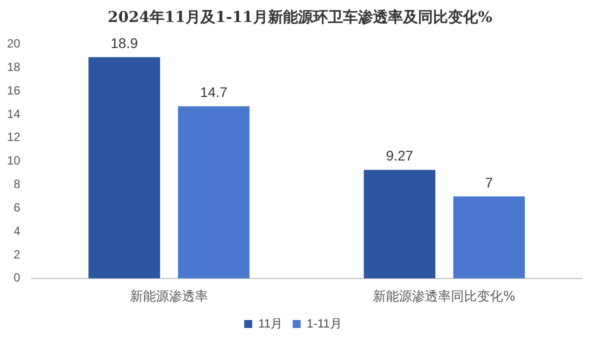 The image size is (600, 342). What do you see at coordinates (13, 90) in the screenshot?
I see `y-tick-label: 16` at bounding box center [13, 90].